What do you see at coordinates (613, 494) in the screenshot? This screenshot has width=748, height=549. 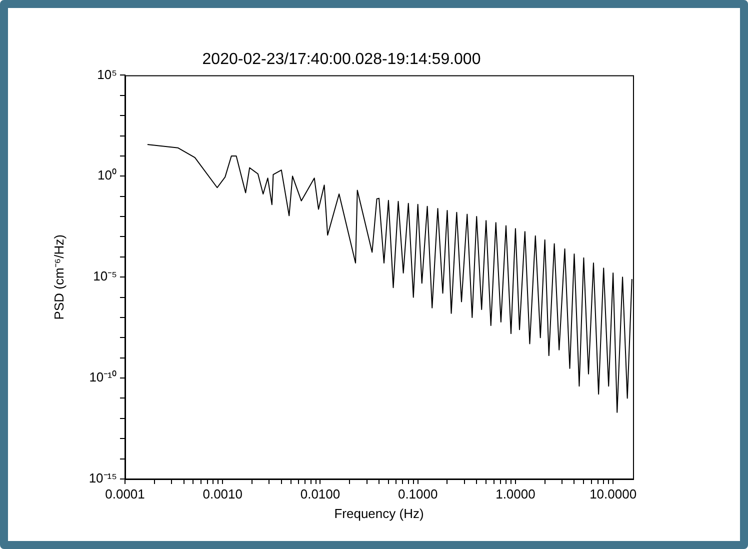 I see `x-tick-label: 10.0000` at bounding box center [613, 494].